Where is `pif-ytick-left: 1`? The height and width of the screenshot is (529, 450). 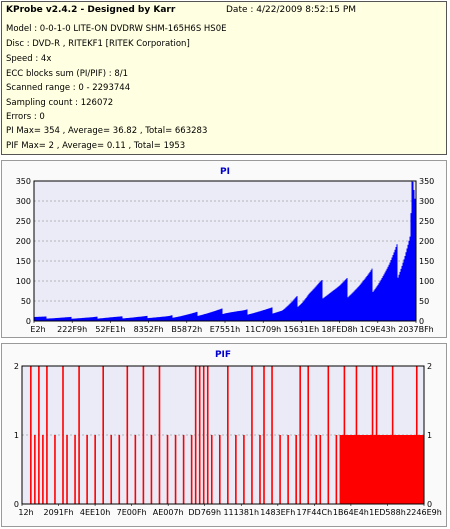 pif-ytick-left: 1 is located at coordinates (16, 435).